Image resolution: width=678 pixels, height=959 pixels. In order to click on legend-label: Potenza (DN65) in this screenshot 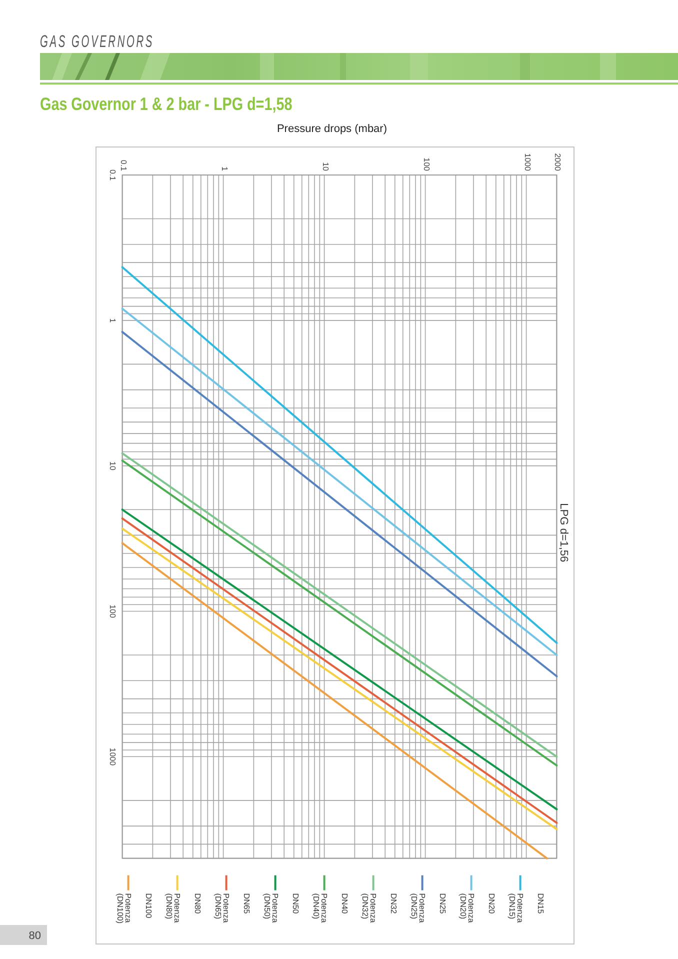, I will do `click(222, 908)`.